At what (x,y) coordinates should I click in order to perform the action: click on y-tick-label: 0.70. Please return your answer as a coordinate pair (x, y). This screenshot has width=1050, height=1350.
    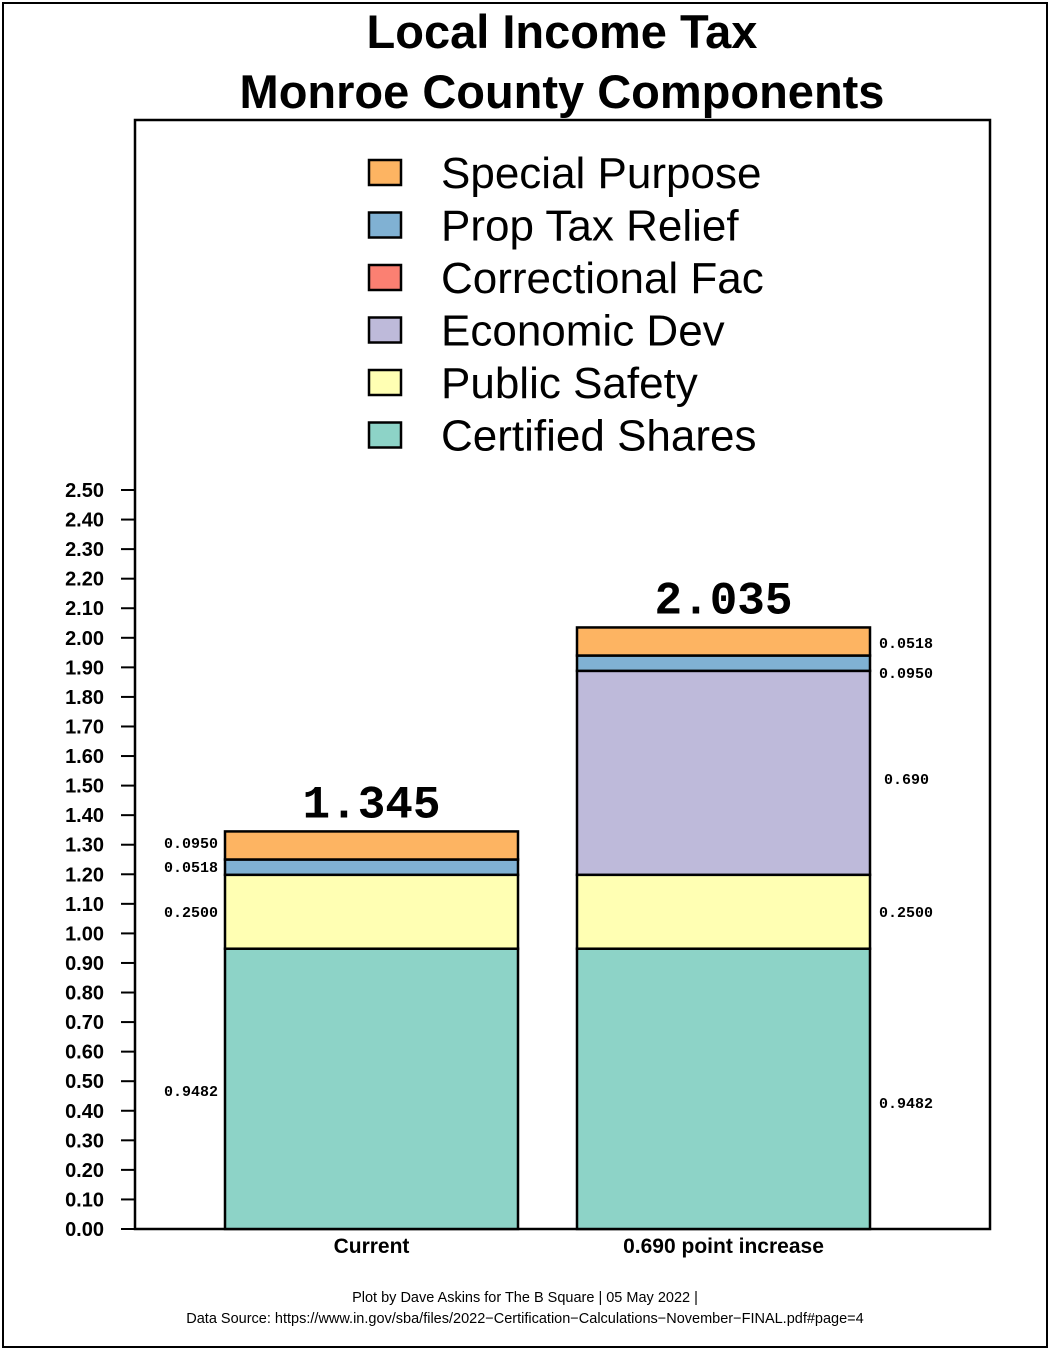
    Looking at the image, I should click on (84, 1023).